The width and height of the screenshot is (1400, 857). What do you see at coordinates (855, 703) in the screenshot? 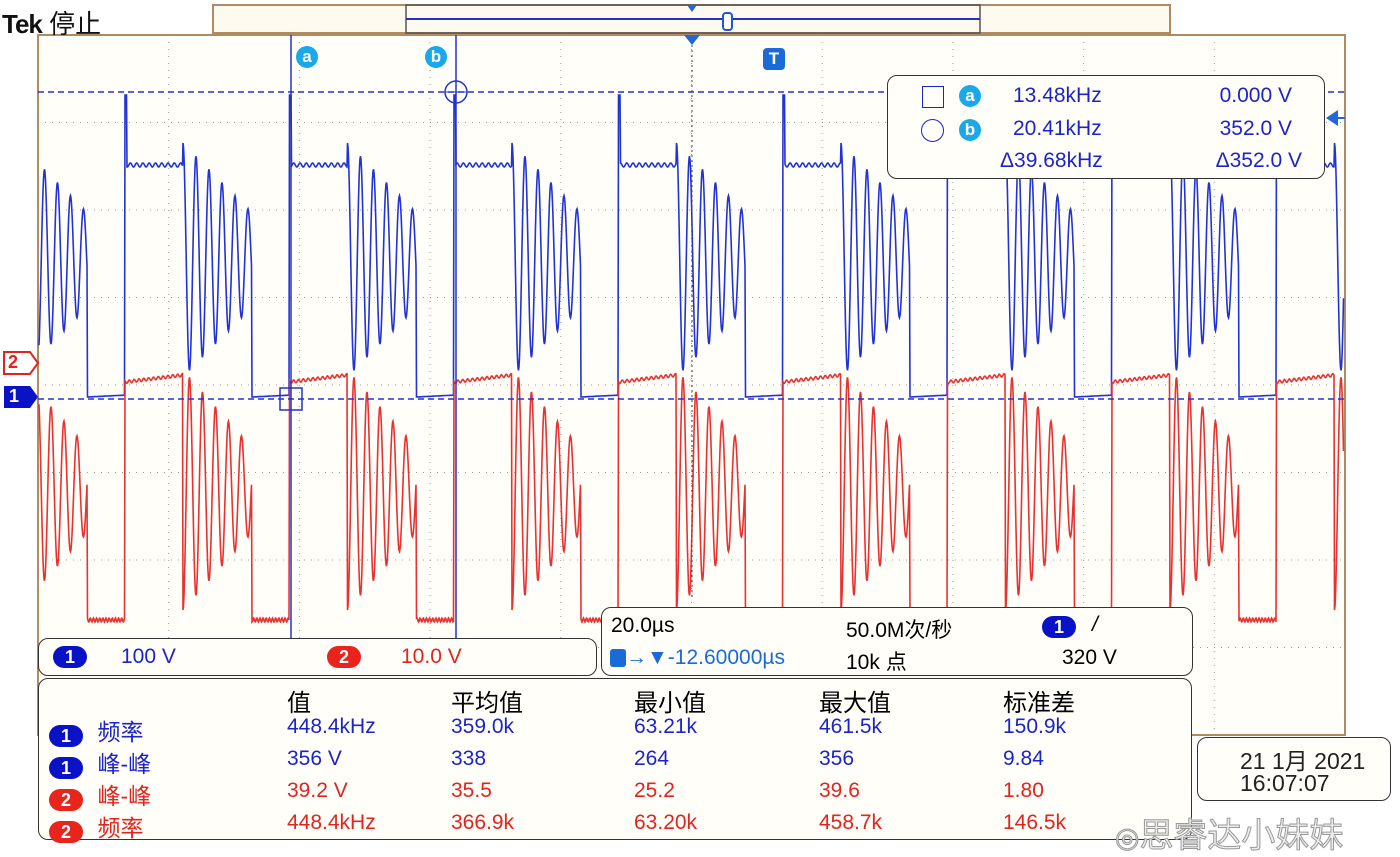
I see `header-max: 最大值` at bounding box center [855, 703].